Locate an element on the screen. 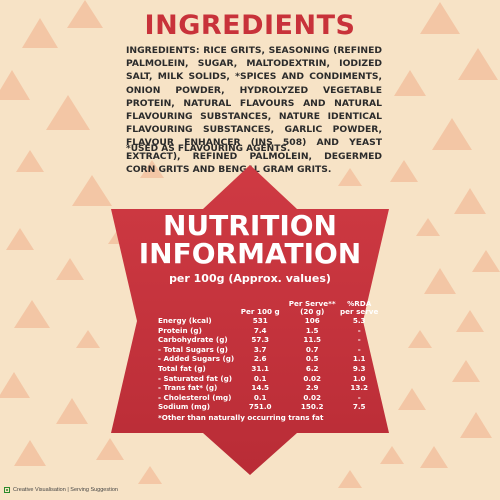  header-rda: %RDA per serve is located at coordinates (359, 307).